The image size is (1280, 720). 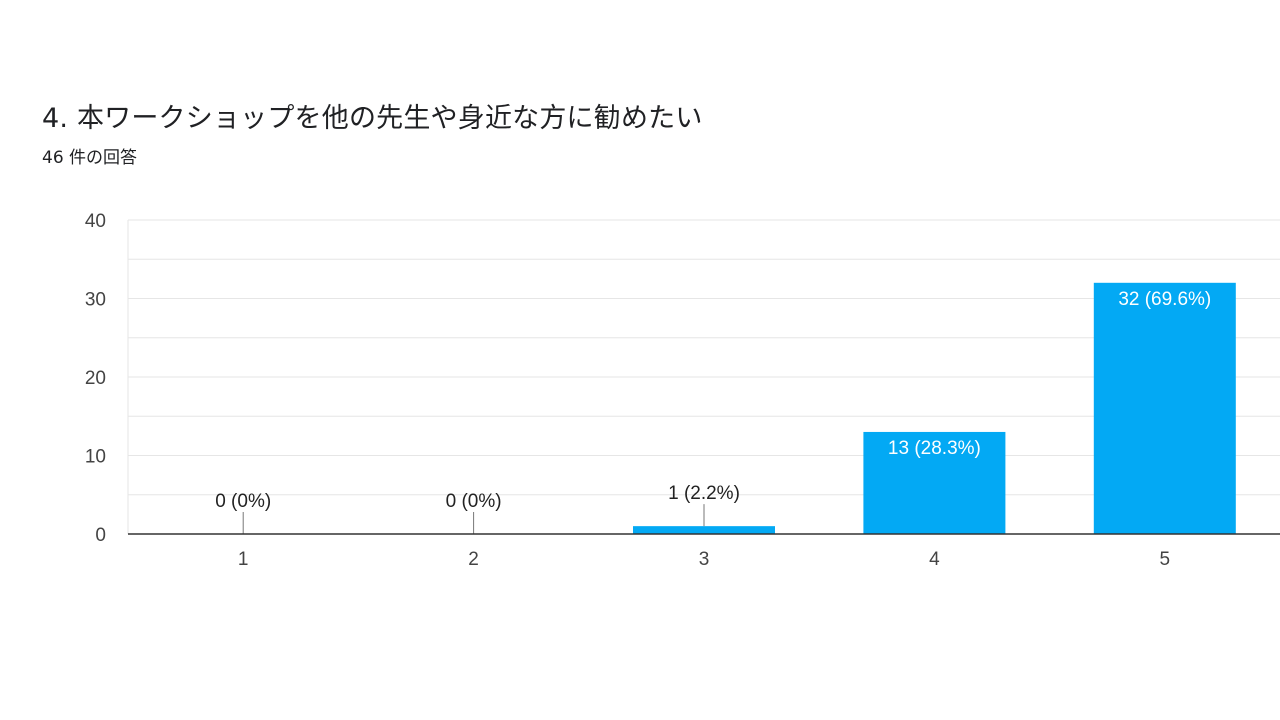 I want to click on x-tick-label: 4, so click(x=934, y=559).